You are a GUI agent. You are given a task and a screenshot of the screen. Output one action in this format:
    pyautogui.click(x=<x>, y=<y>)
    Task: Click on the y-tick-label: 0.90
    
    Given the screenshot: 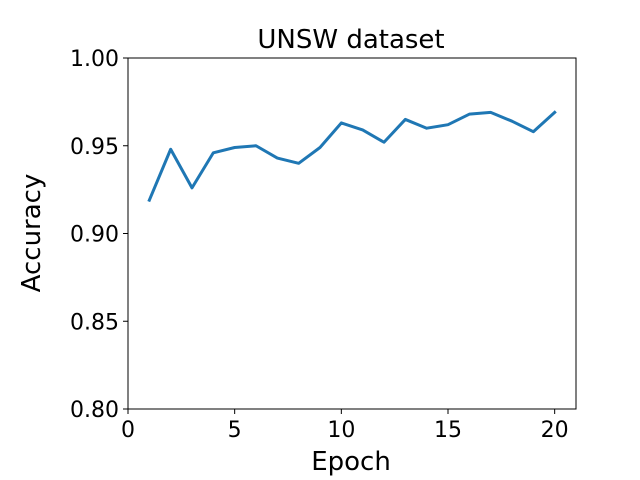 What is the action you would take?
    pyautogui.click(x=94, y=235)
    